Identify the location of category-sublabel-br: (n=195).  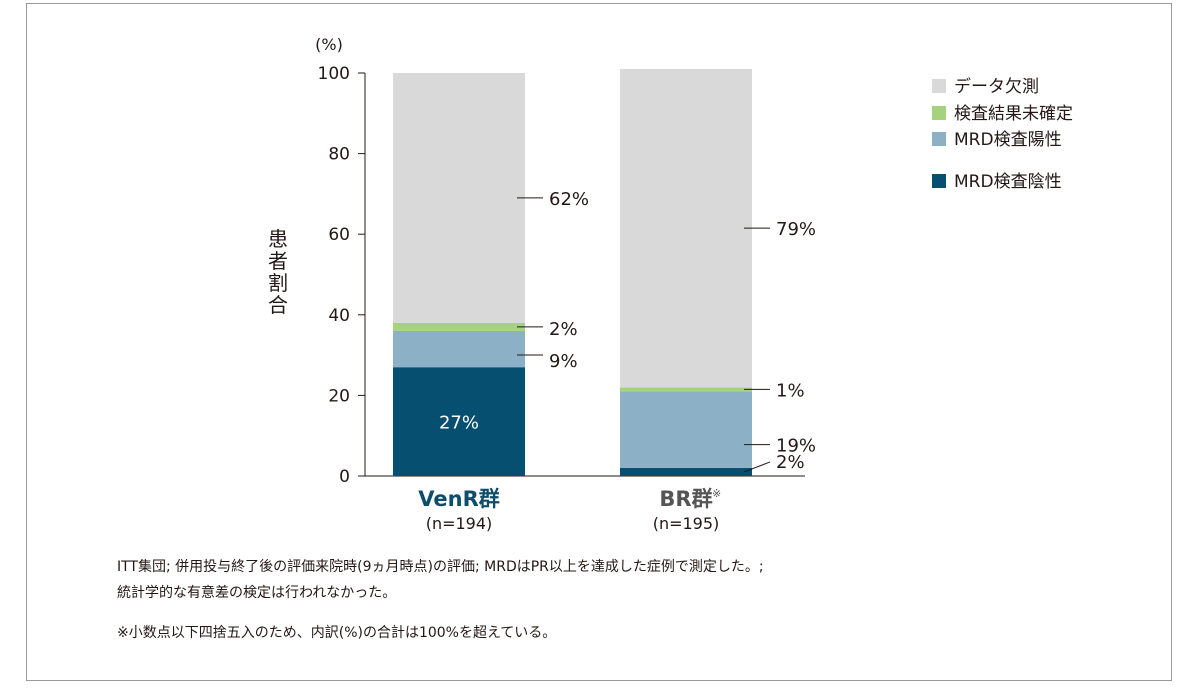
(686, 523).